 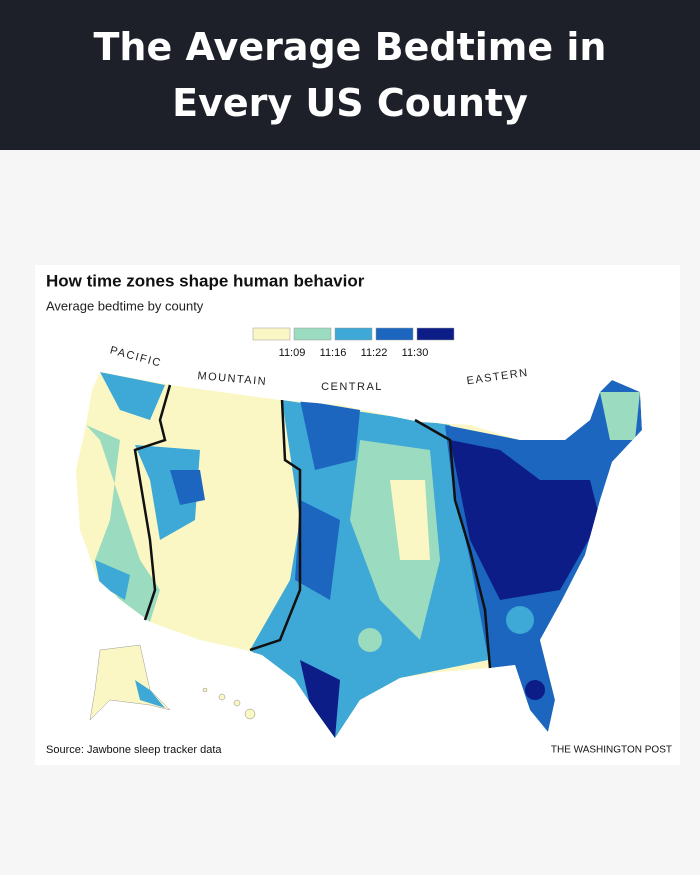 What do you see at coordinates (352, 387) in the screenshot?
I see `zone-label: CENTRAL` at bounding box center [352, 387].